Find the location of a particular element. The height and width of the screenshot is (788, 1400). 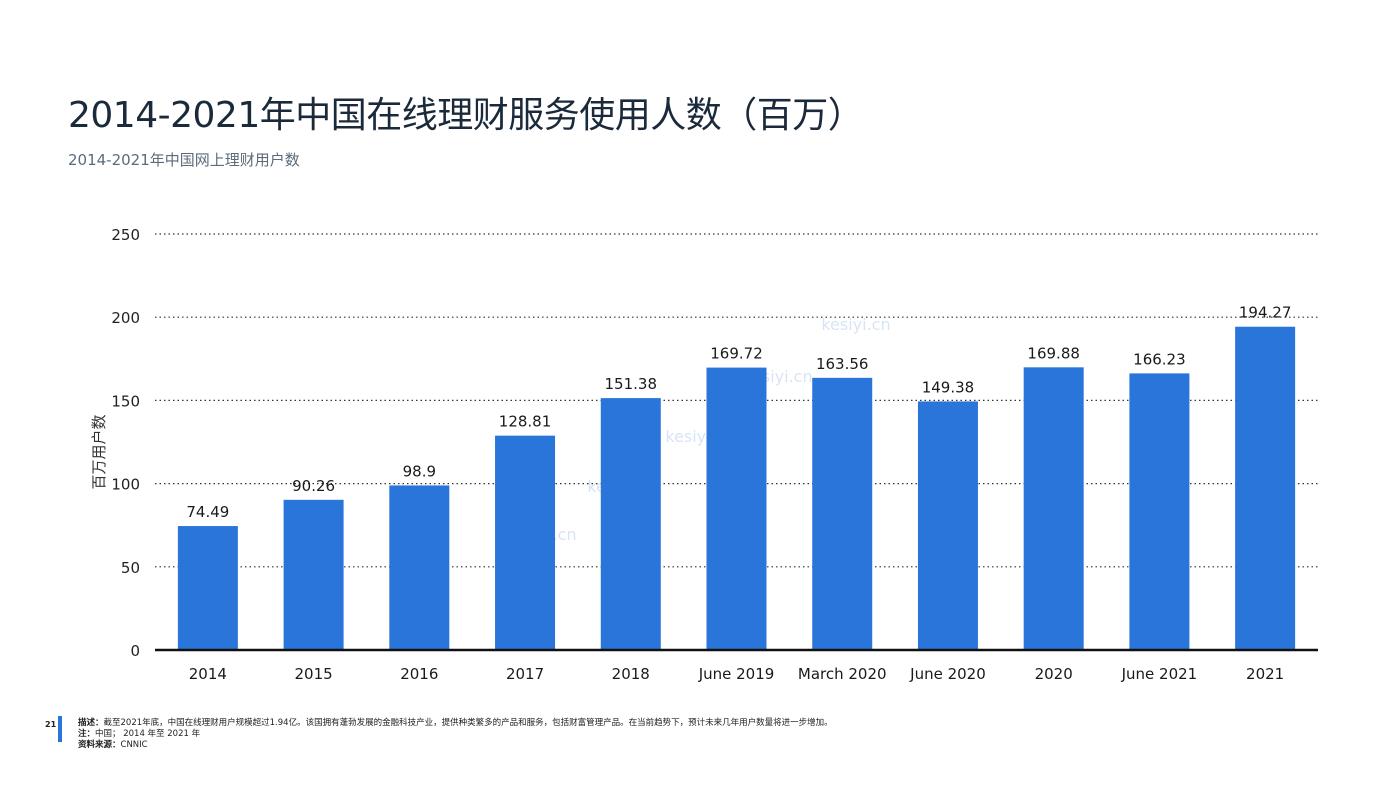

y-tick-label: 100 is located at coordinates (125, 485).